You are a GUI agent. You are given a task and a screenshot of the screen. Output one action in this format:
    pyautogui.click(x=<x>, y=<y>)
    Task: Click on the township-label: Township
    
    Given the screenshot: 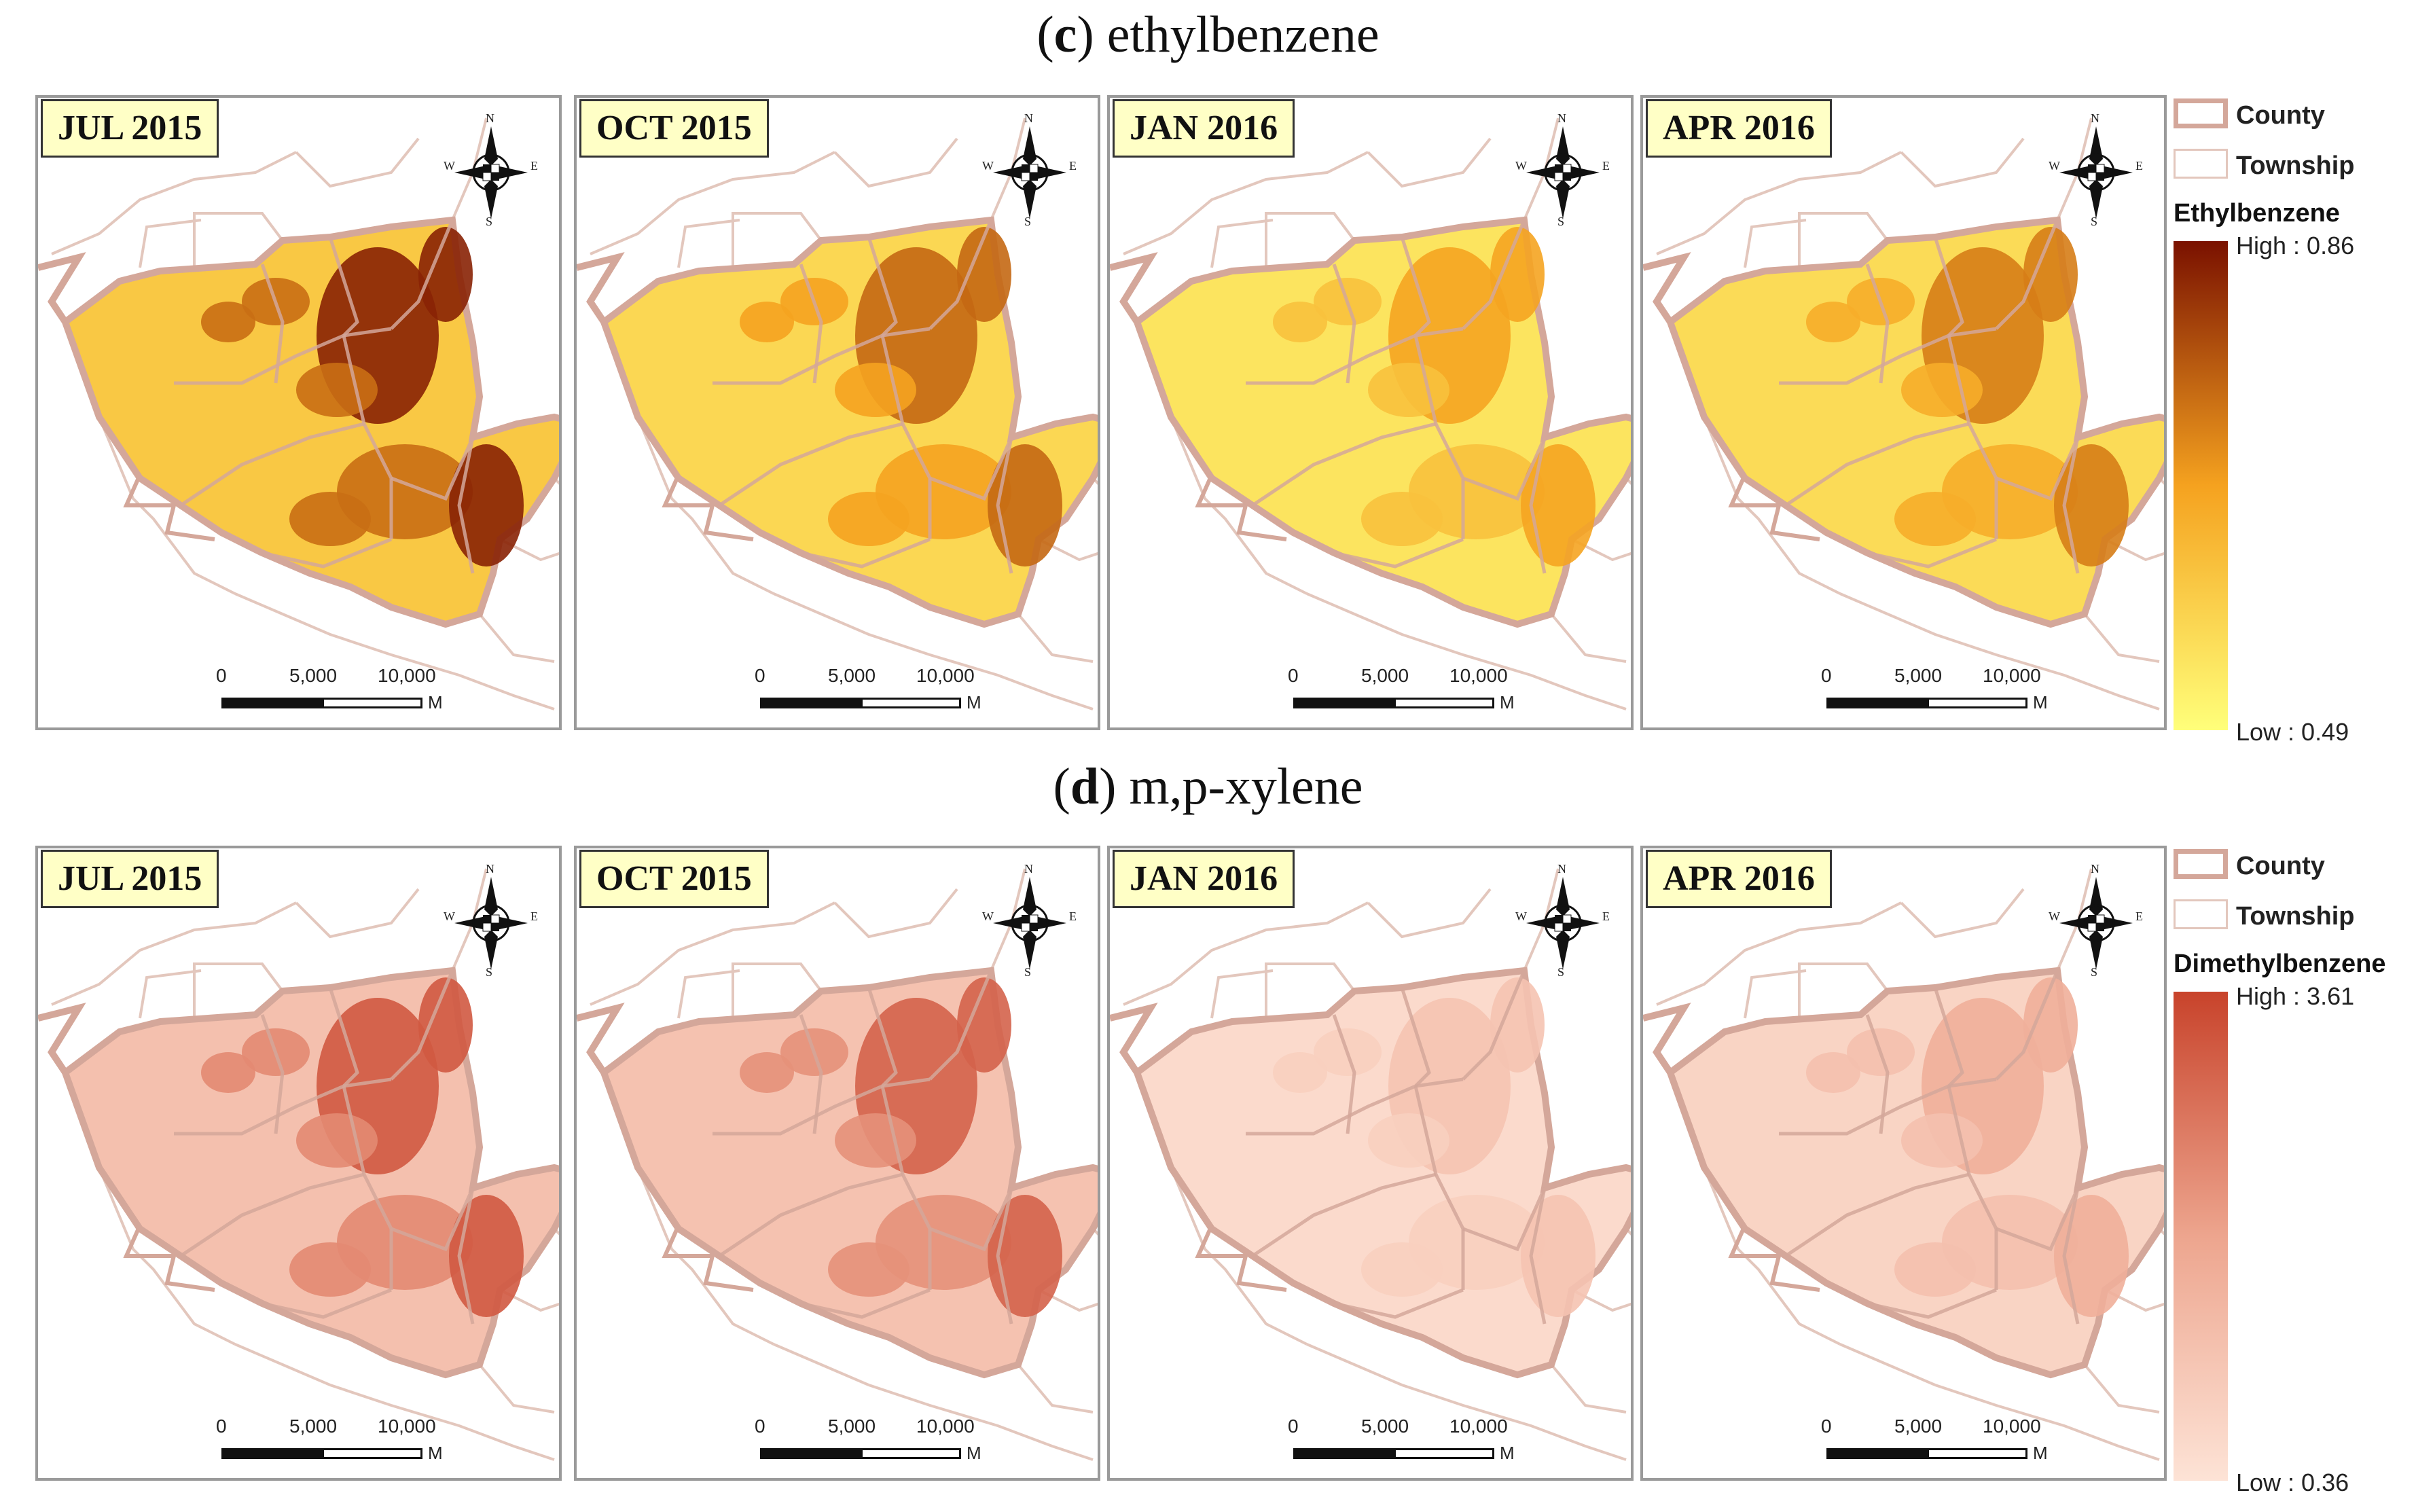 What is the action you would take?
    pyautogui.click(x=2295, y=165)
    